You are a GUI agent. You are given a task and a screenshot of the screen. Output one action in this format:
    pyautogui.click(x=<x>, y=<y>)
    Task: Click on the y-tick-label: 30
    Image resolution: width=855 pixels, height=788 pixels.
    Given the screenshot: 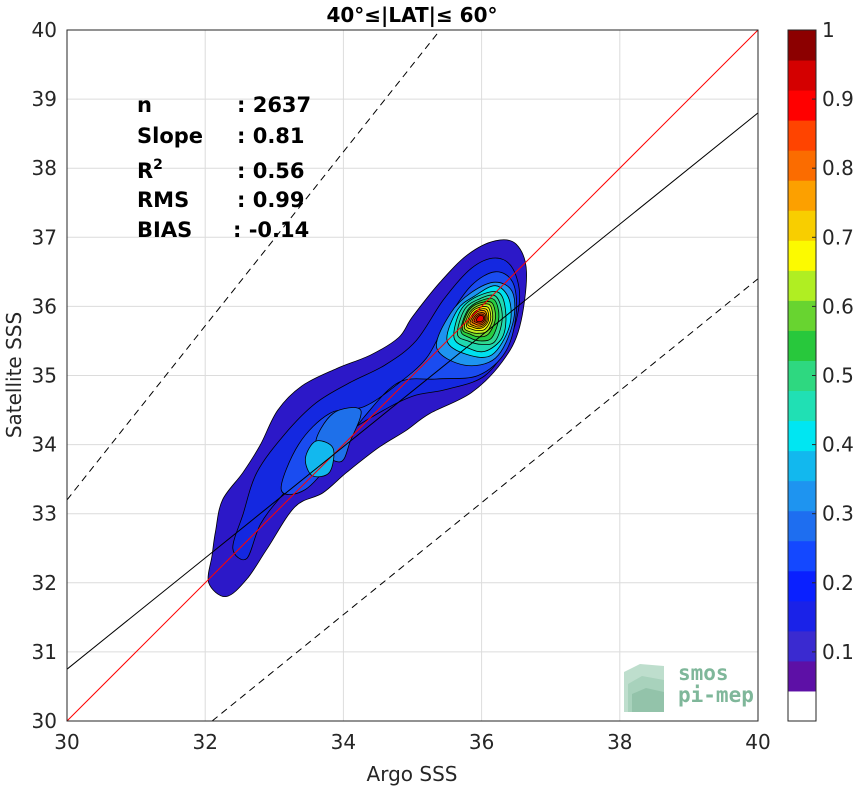 What is the action you would take?
    pyautogui.click(x=44, y=721)
    